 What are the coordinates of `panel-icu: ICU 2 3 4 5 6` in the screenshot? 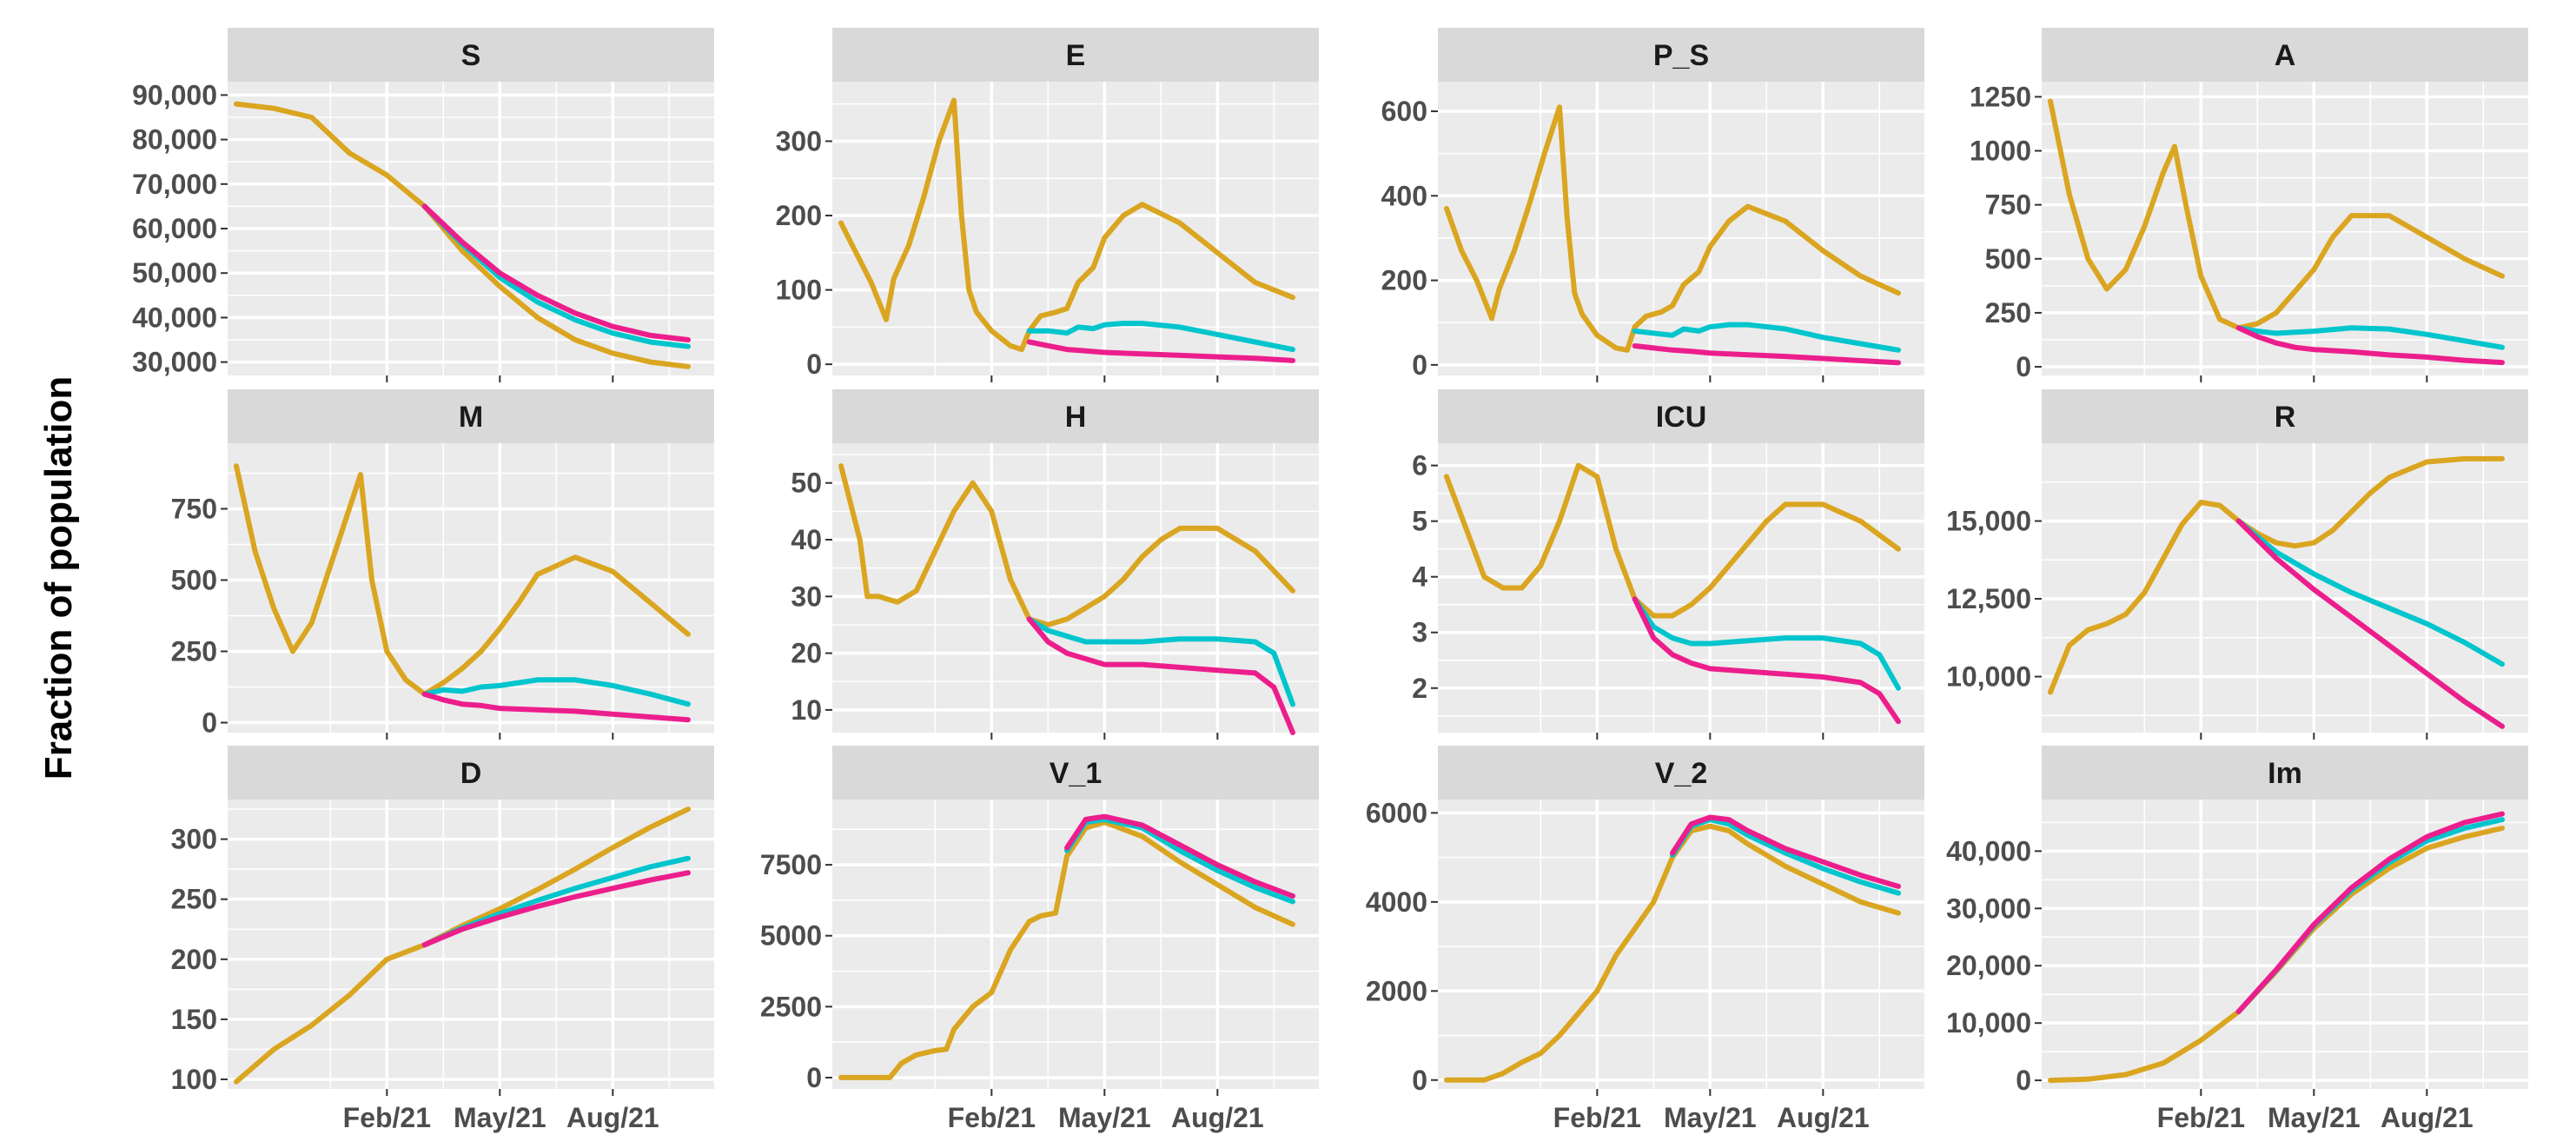 It's located at (1668, 564).